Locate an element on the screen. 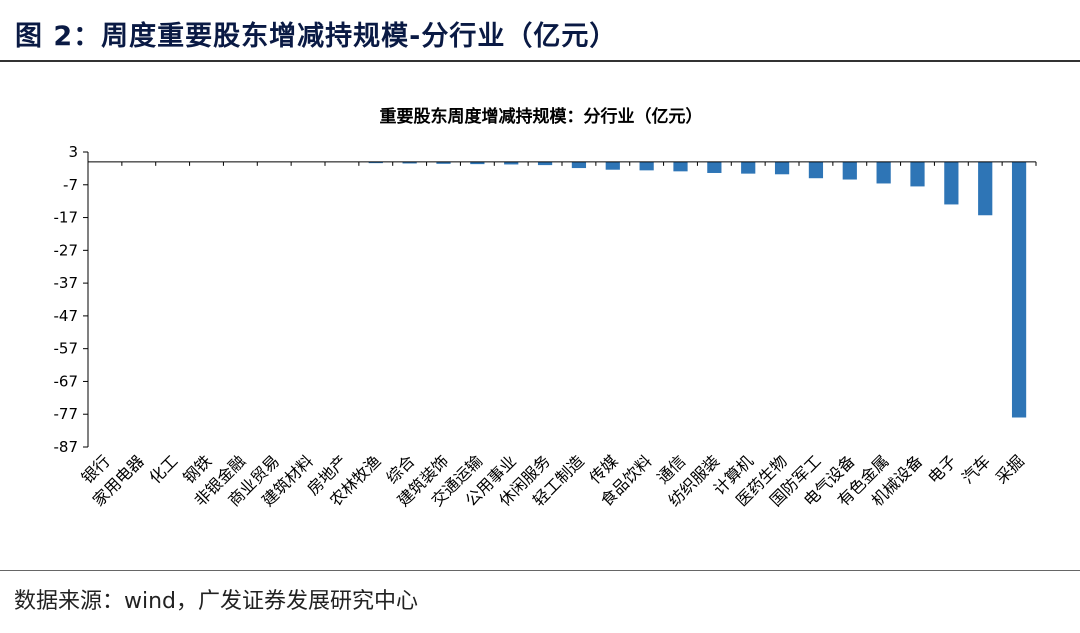 Image resolution: width=1080 pixels, height=633 pixels. bar-有色金属 is located at coordinates (883, 172).